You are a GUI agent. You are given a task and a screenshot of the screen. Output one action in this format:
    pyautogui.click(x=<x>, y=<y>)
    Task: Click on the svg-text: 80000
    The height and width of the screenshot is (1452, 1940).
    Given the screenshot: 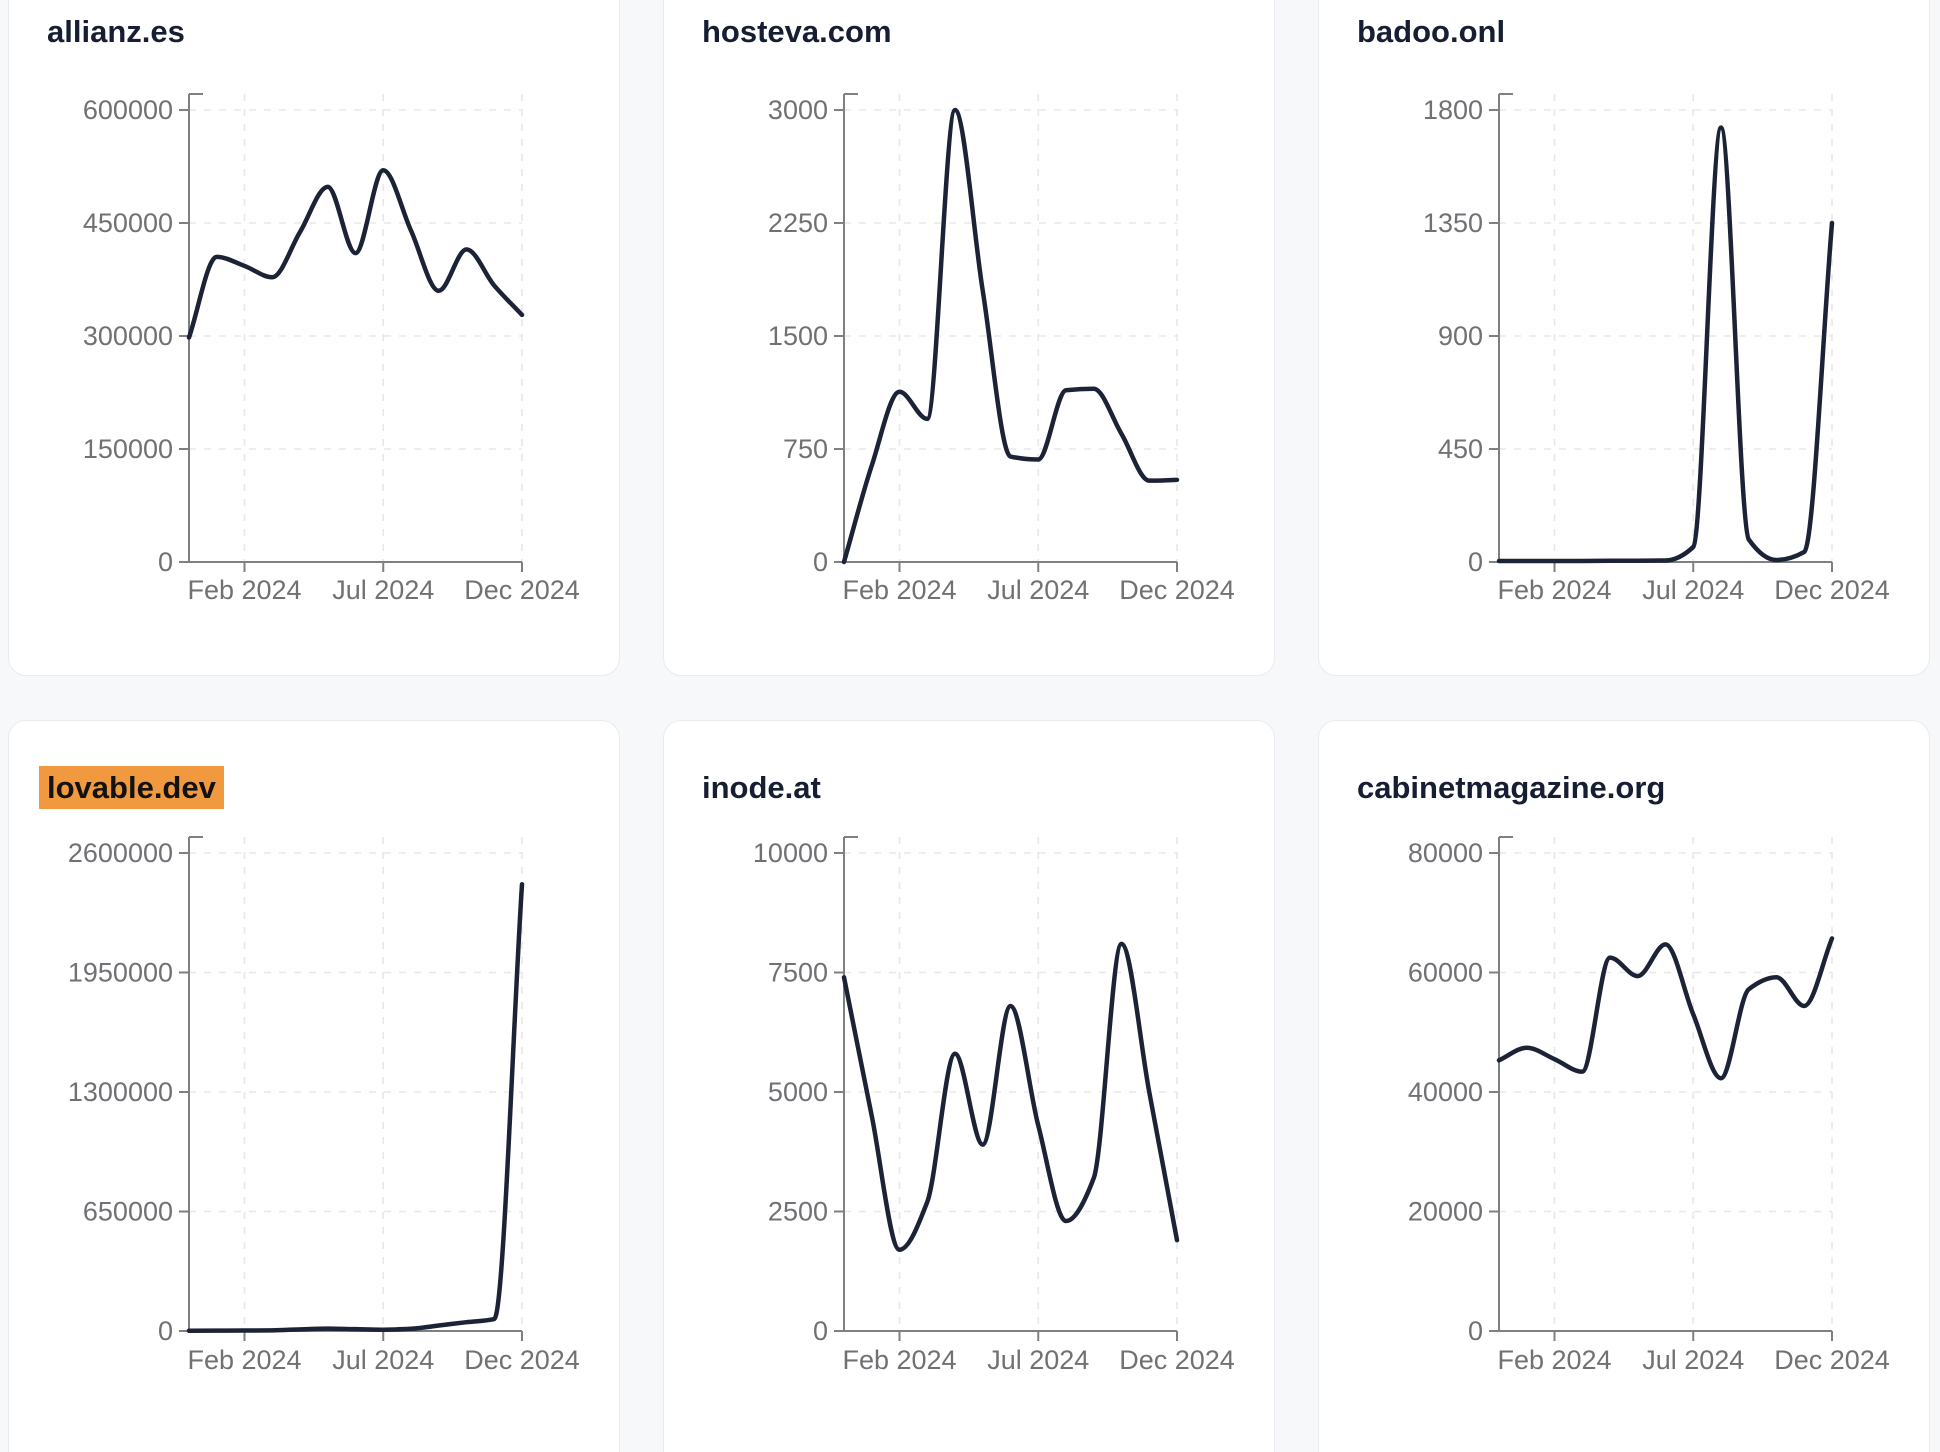 What is the action you would take?
    pyautogui.click(x=1445, y=853)
    